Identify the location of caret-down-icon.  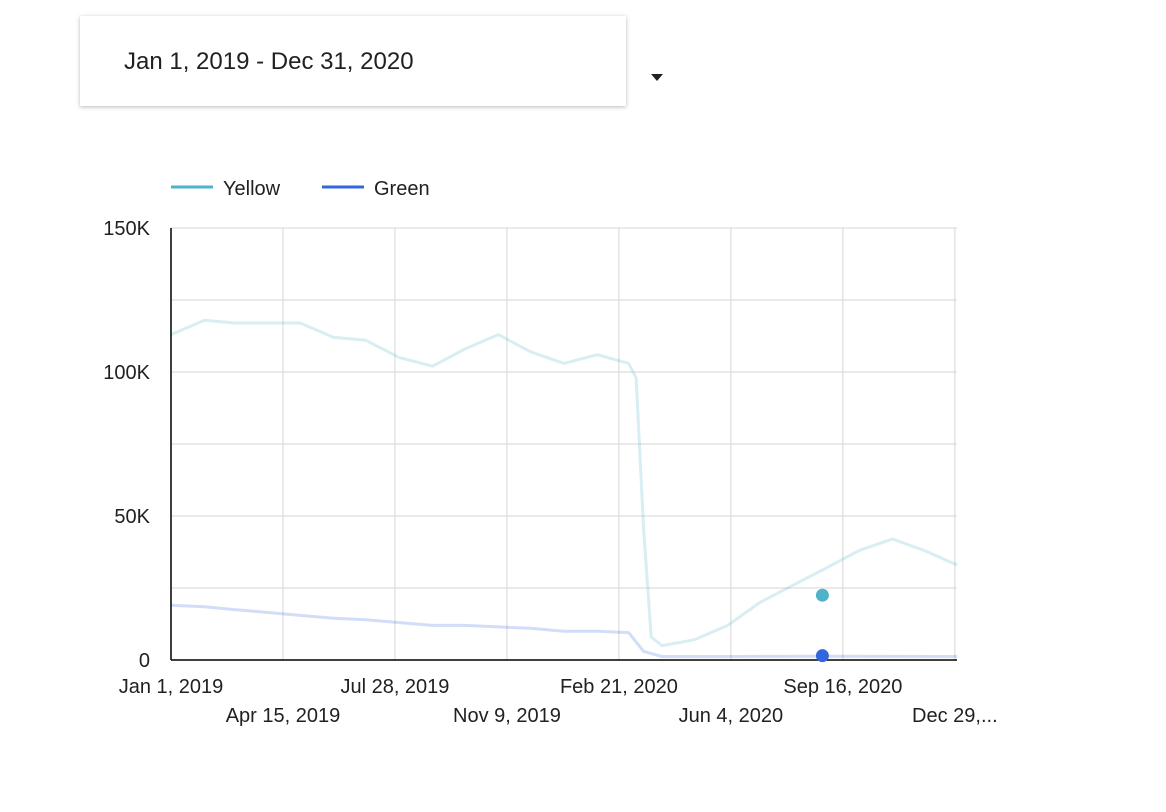
(657, 77).